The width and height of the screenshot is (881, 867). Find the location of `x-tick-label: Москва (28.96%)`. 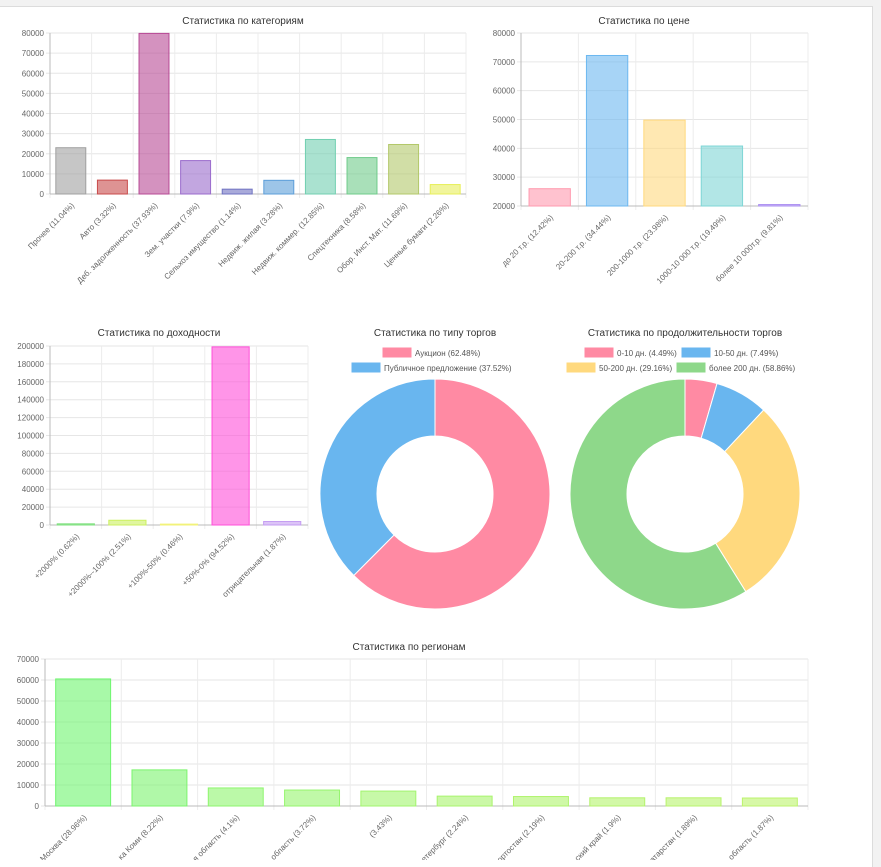

x-tick-label: Москва (28.96%) is located at coordinates (63, 836).